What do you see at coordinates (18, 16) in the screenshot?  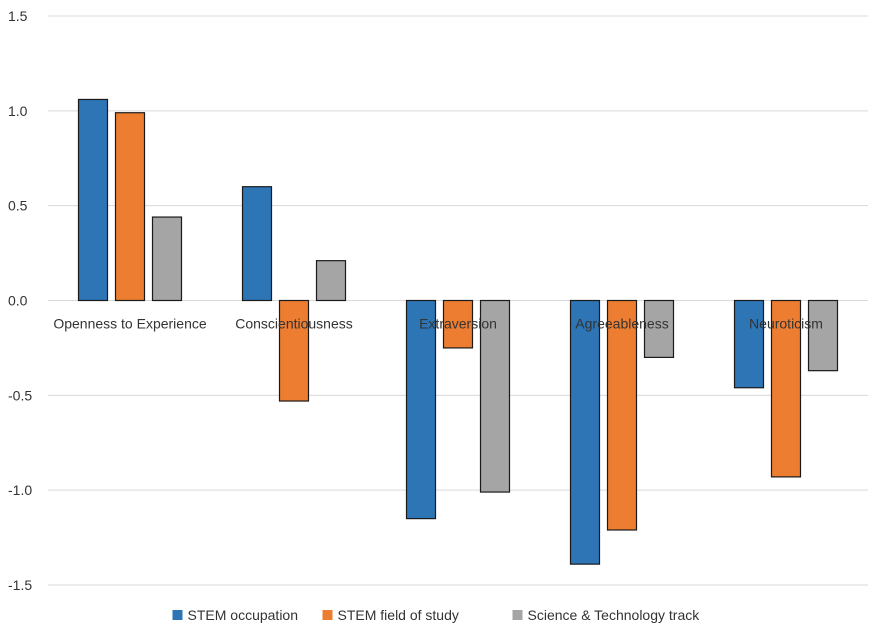 I see `y-tick-label: 1.5` at bounding box center [18, 16].